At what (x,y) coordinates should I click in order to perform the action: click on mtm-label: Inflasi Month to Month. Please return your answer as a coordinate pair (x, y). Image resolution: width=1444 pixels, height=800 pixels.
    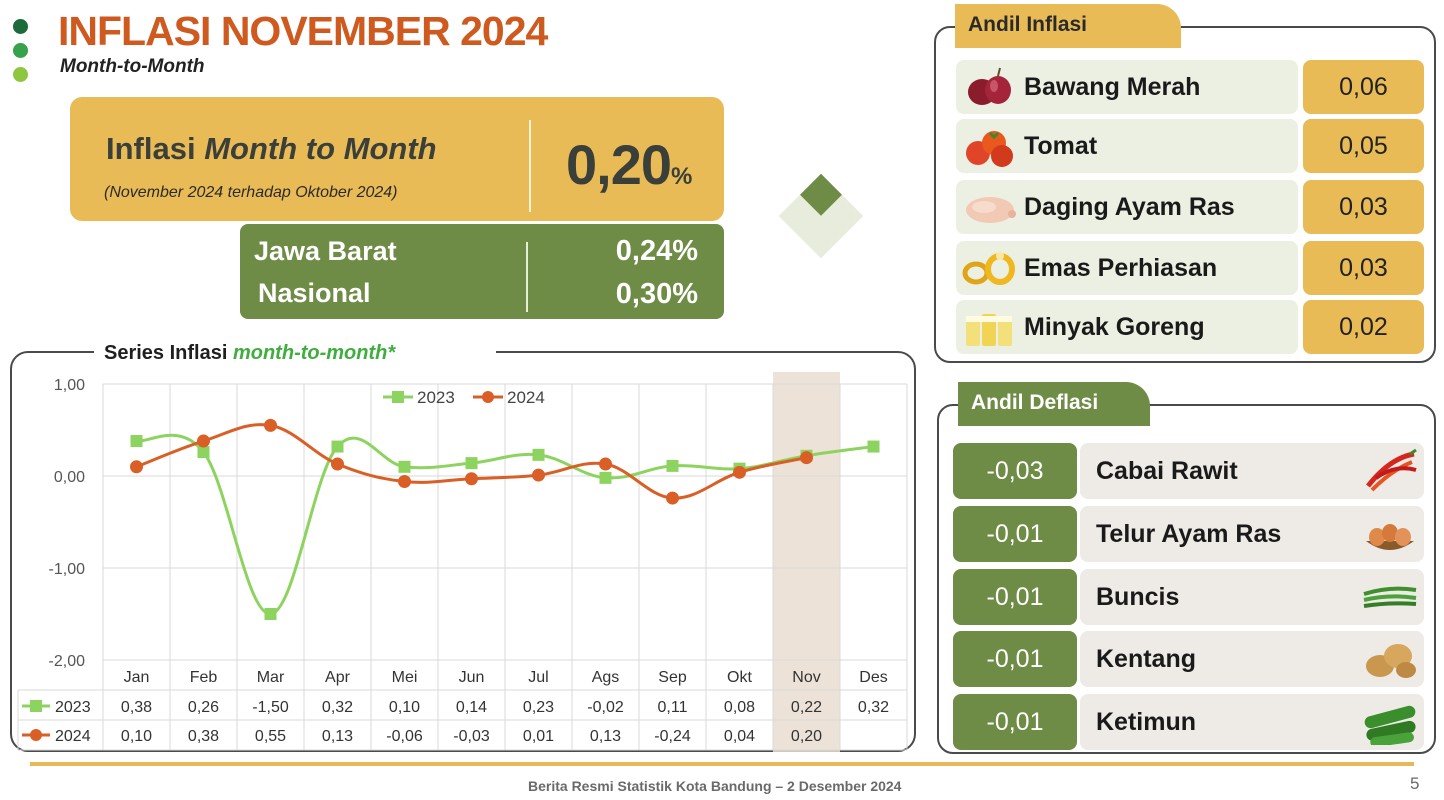
    Looking at the image, I should click on (271, 148).